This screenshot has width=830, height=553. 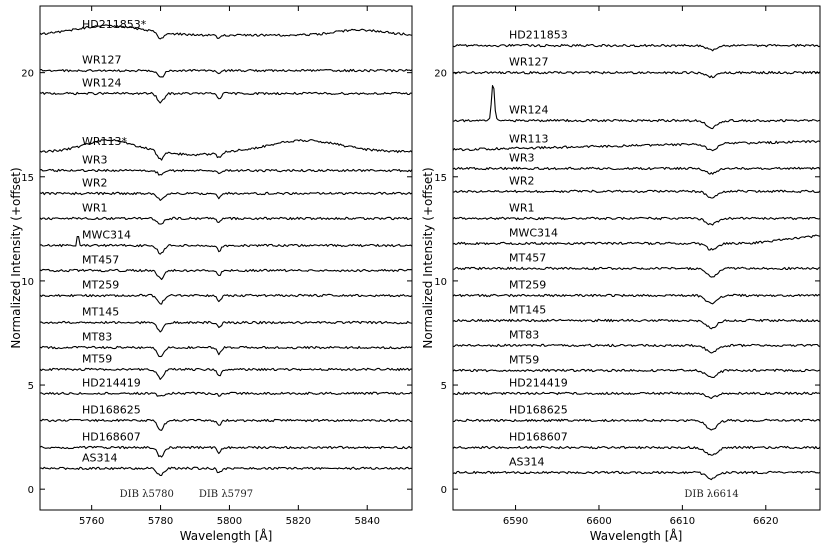 What do you see at coordinates (636, 373) in the screenshot?
I see `right-spectrum-mt59` at bounding box center [636, 373].